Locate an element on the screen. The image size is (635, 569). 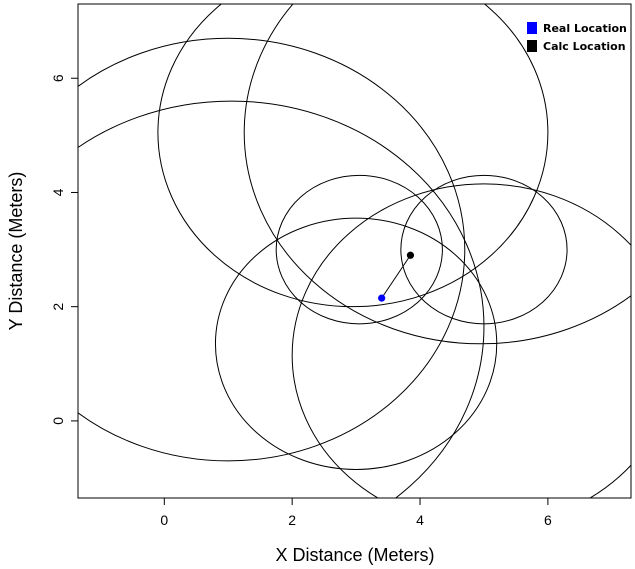
x-axis-title: X Distance (Meters) is located at coordinates (354, 555).